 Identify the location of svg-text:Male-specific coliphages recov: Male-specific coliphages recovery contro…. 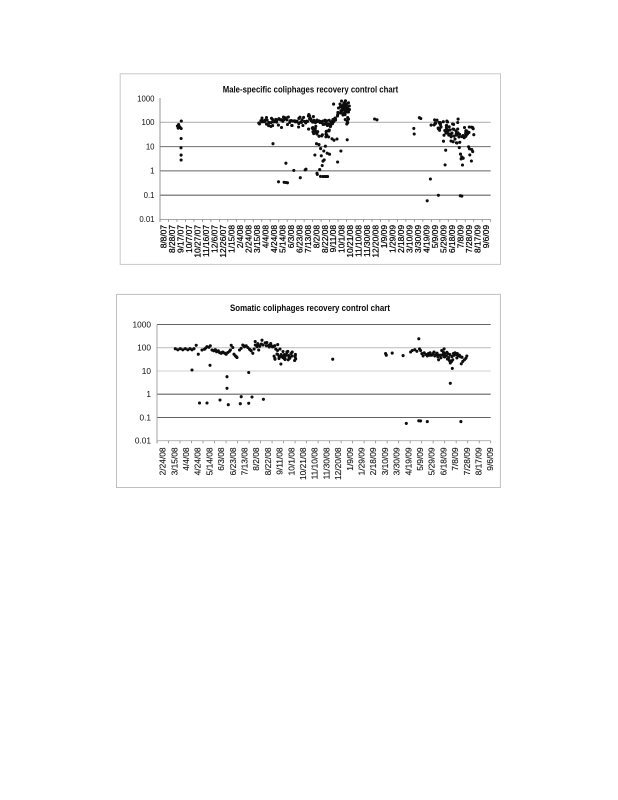
(311, 90).